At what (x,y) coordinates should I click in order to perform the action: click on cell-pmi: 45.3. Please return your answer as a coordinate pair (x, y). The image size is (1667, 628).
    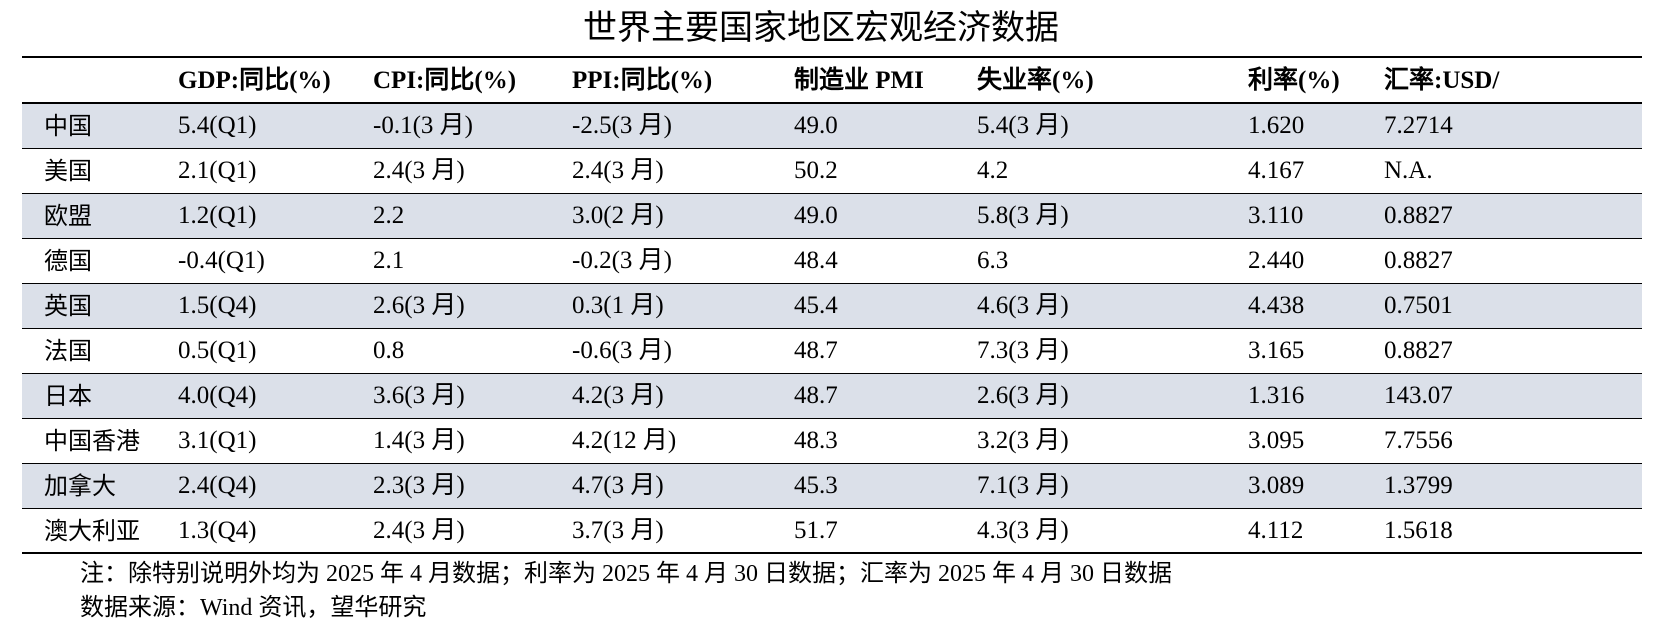
    Looking at the image, I should click on (885, 486).